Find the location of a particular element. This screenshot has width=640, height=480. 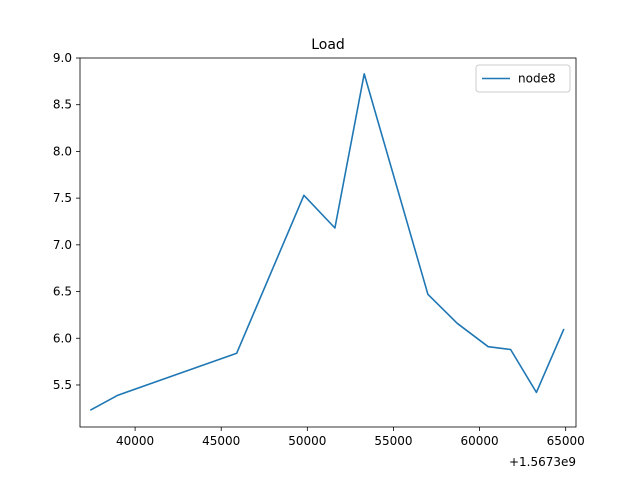

y-tick-label: 7.5 is located at coordinates (62, 198).